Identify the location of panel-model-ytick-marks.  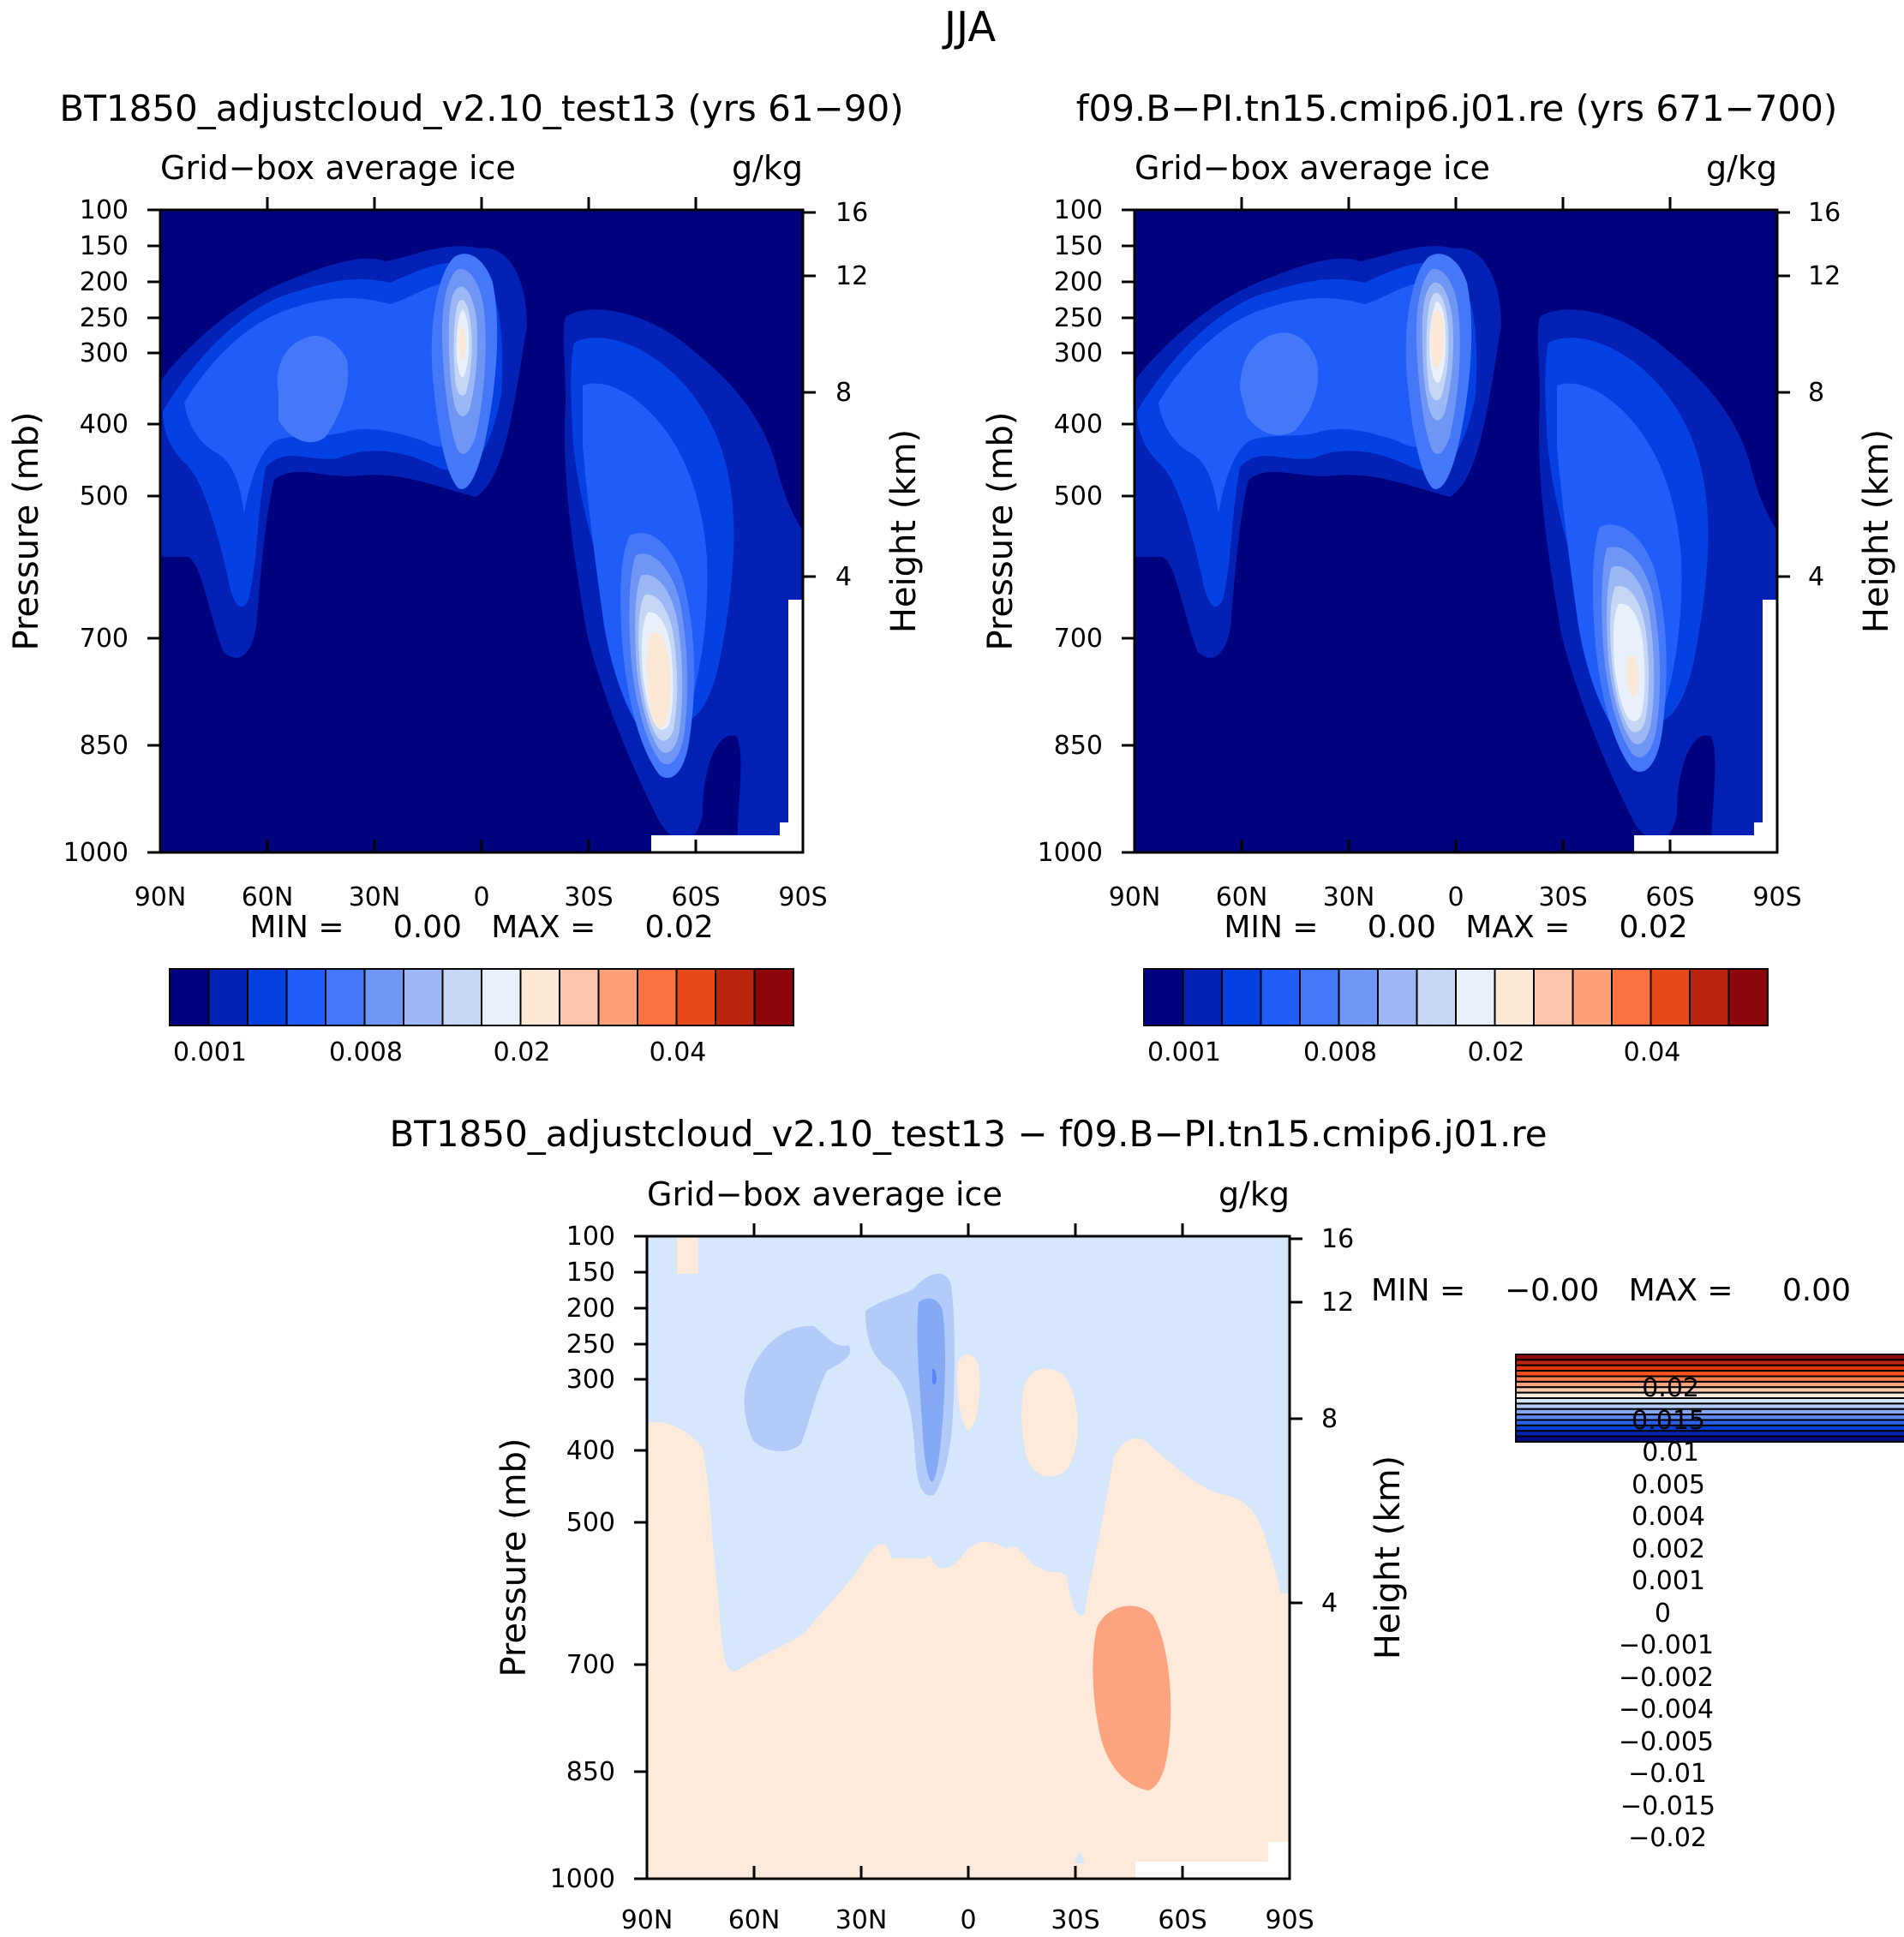
(482, 531).